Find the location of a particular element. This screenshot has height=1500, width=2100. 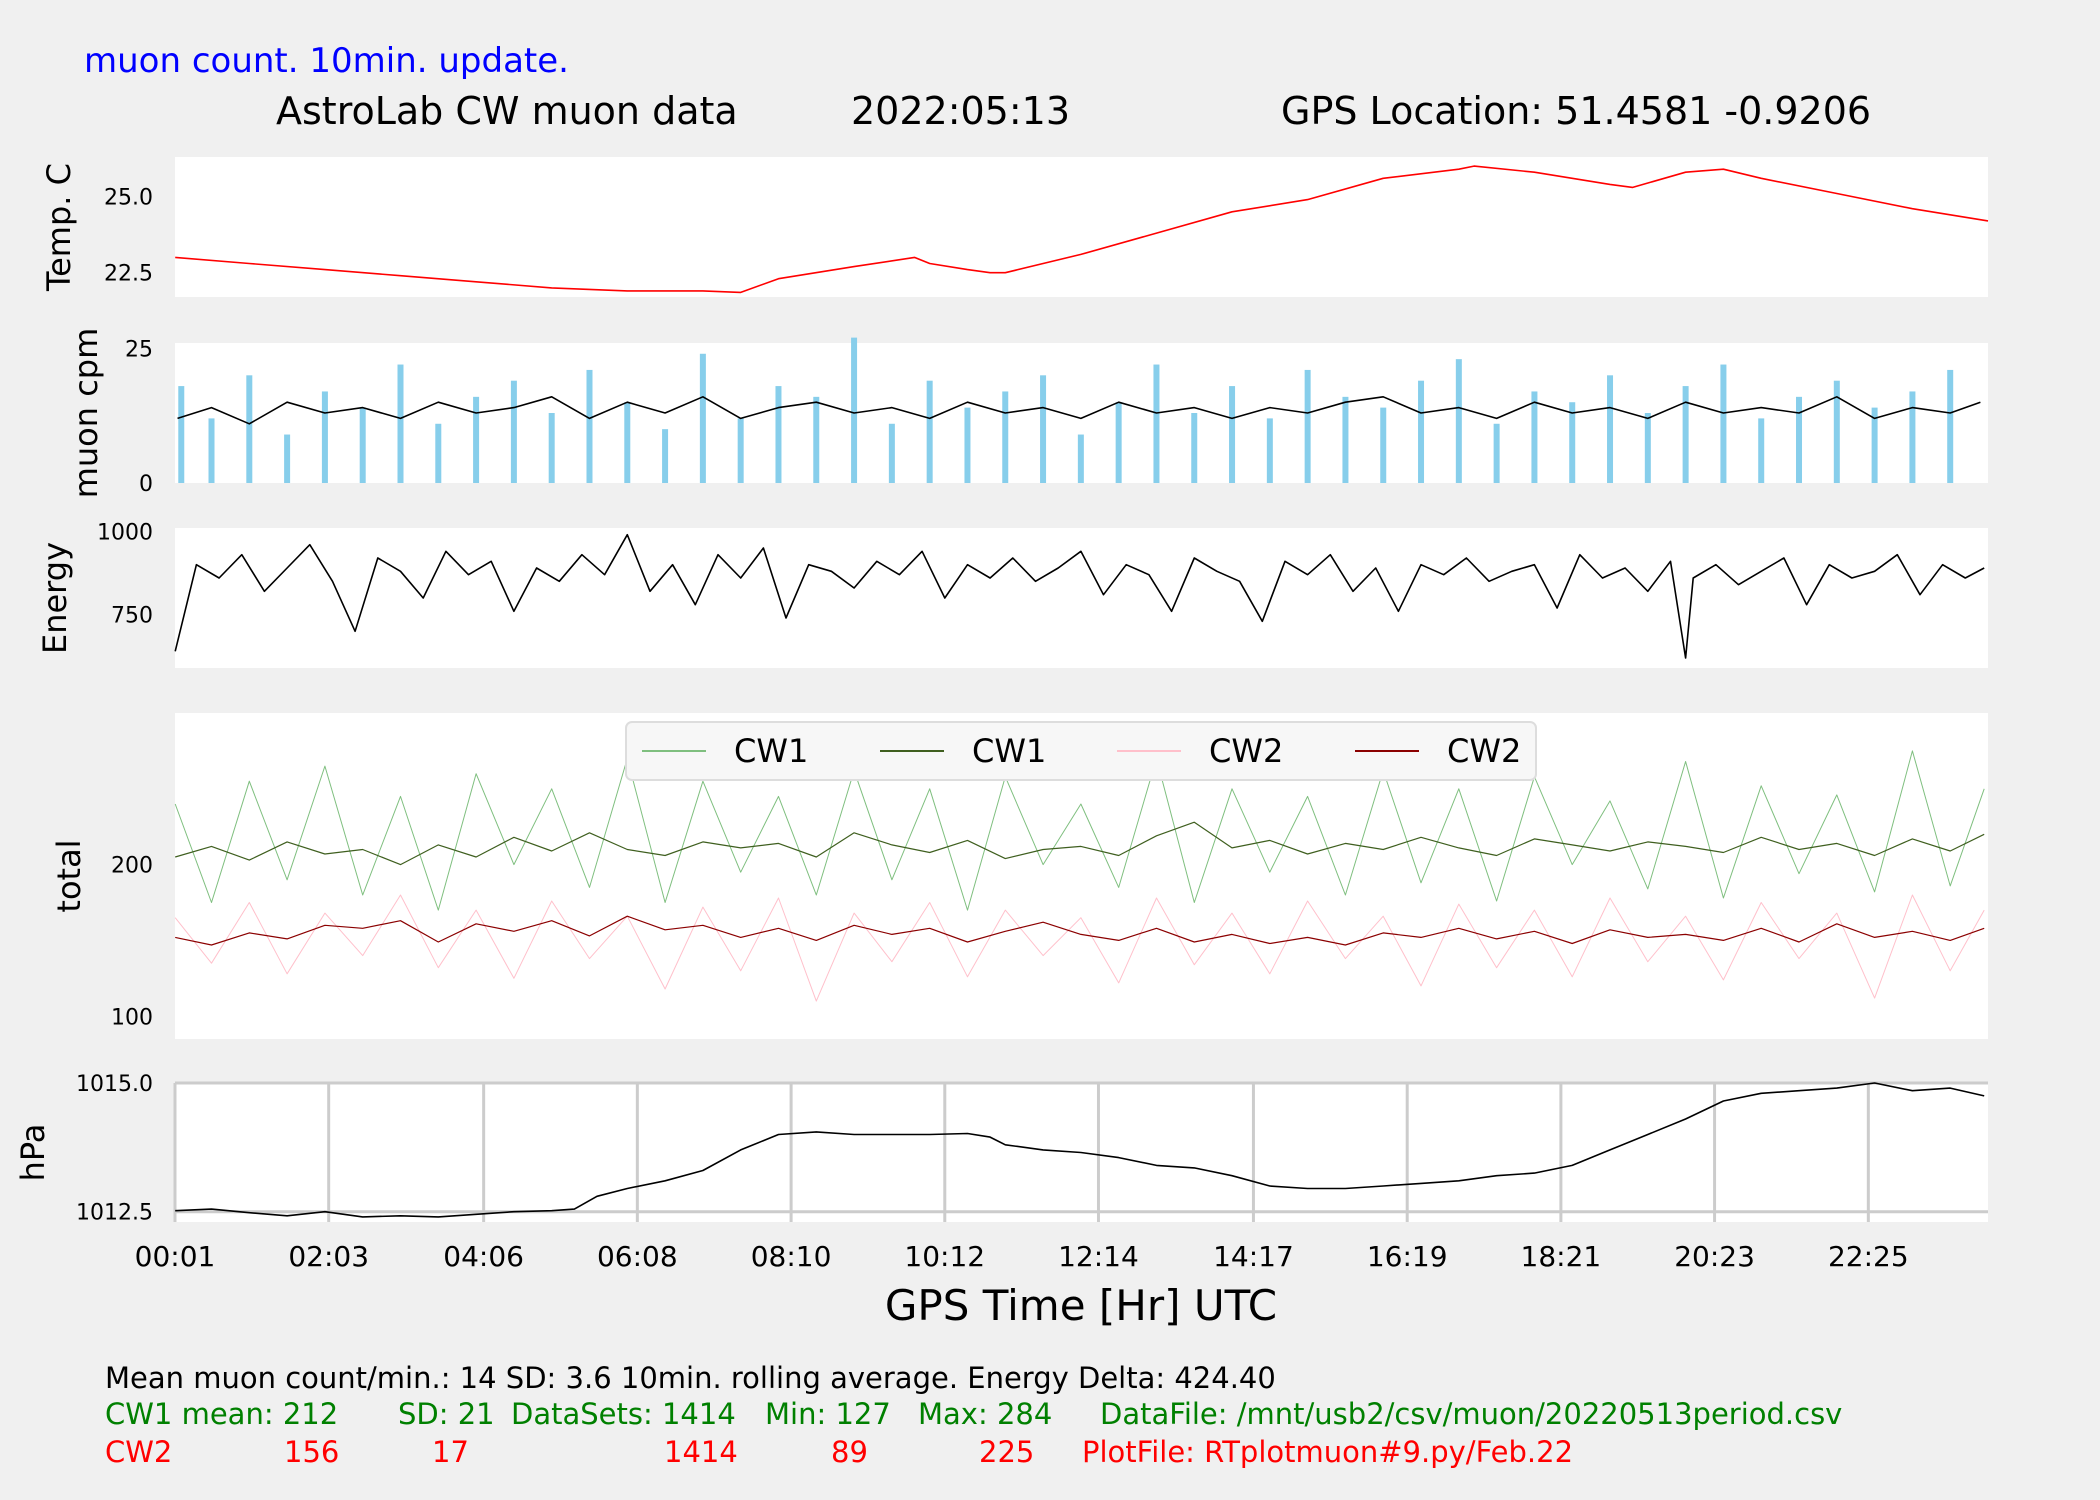

series-line-10min. rolling average is located at coordinates (1079, 410).